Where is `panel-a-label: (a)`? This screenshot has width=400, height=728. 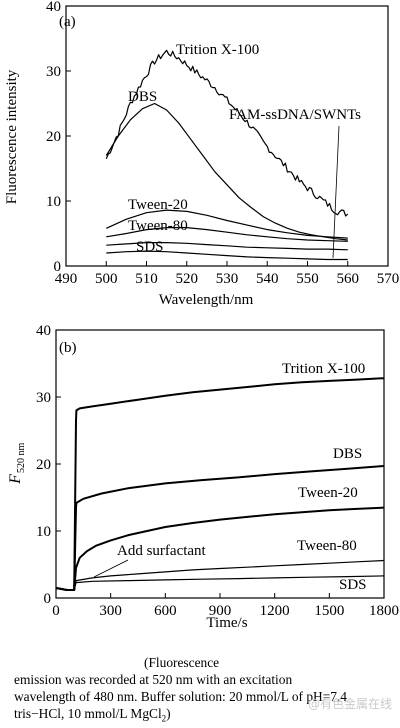
panel-a-label: (a) is located at coordinates (67, 22).